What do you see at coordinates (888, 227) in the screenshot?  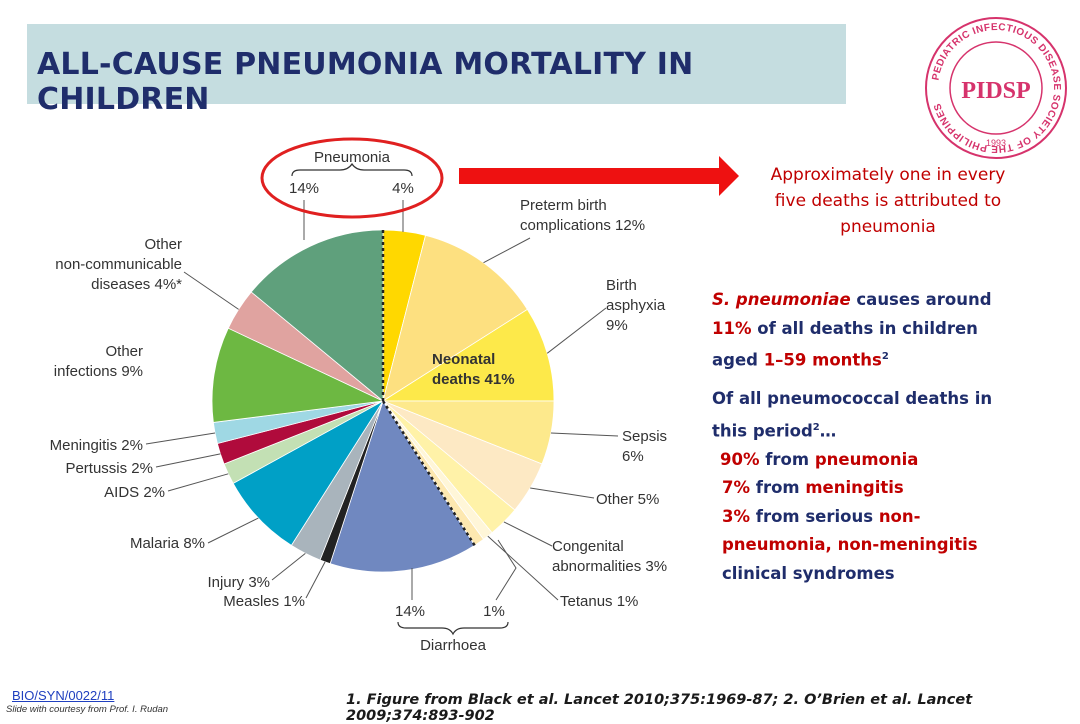 I see `callout-line-3: pneumonia` at bounding box center [888, 227].